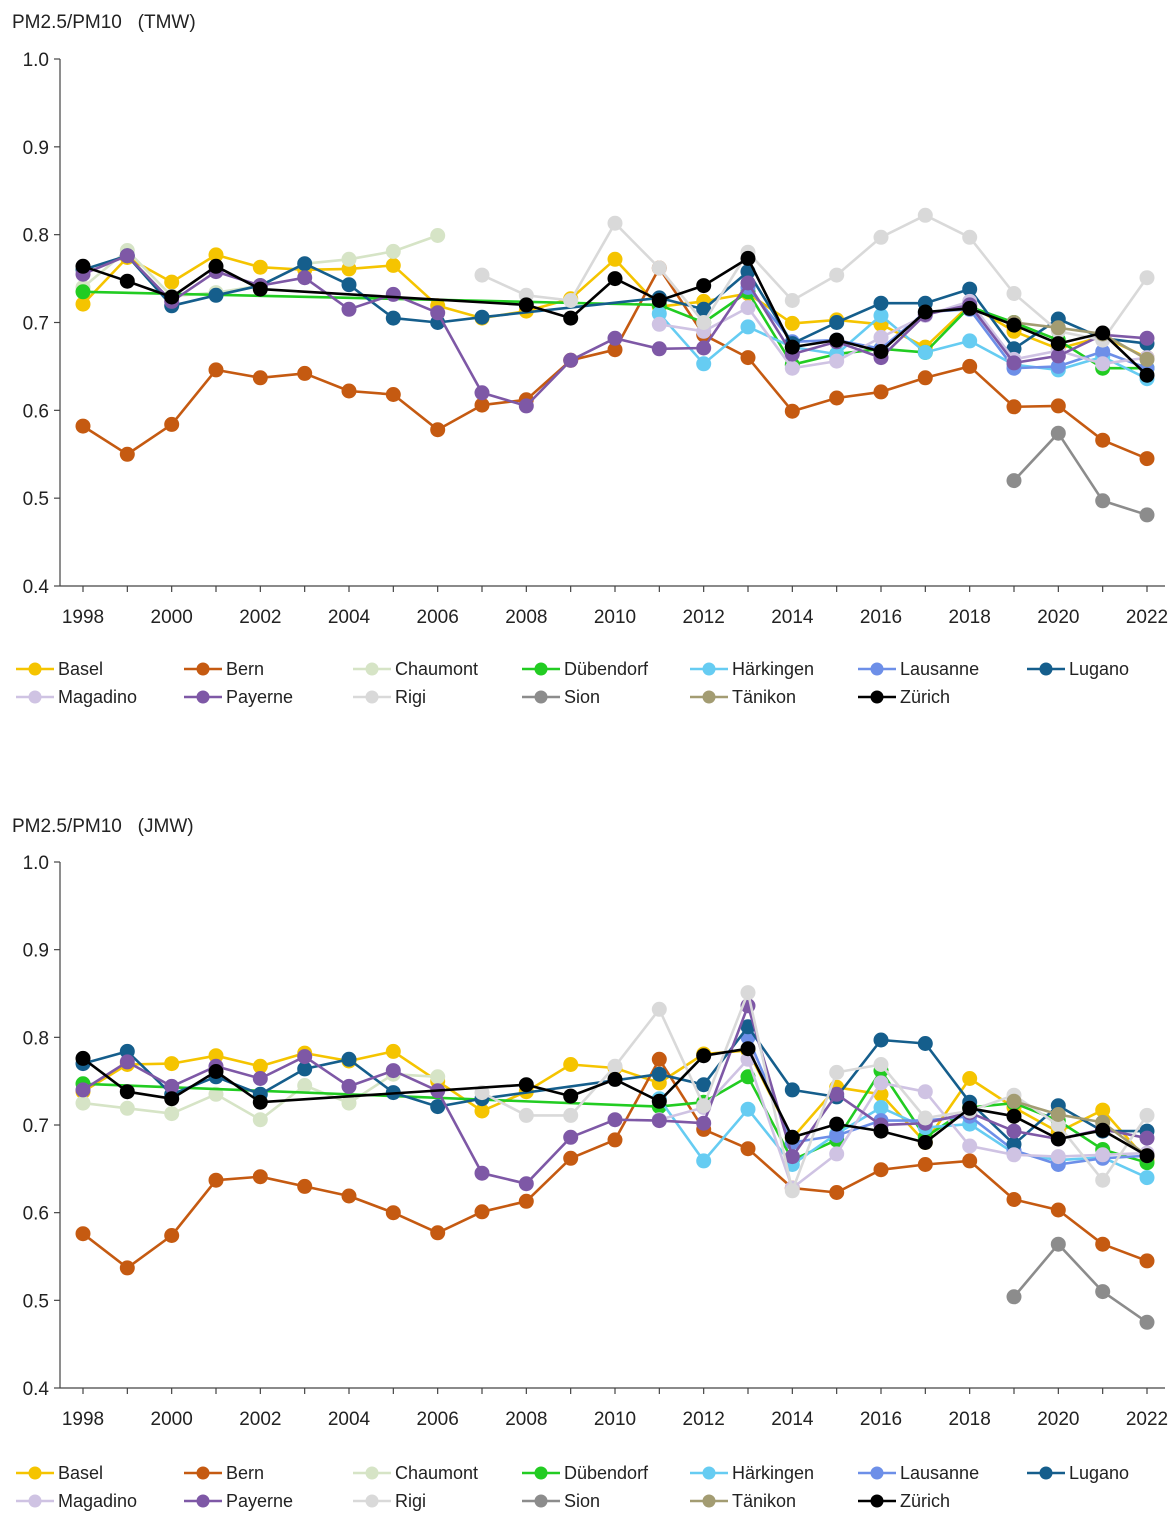 The image size is (1172, 1517). What do you see at coordinates (561, 1501) in the screenshot?
I see `legend-item: Sion` at bounding box center [561, 1501].